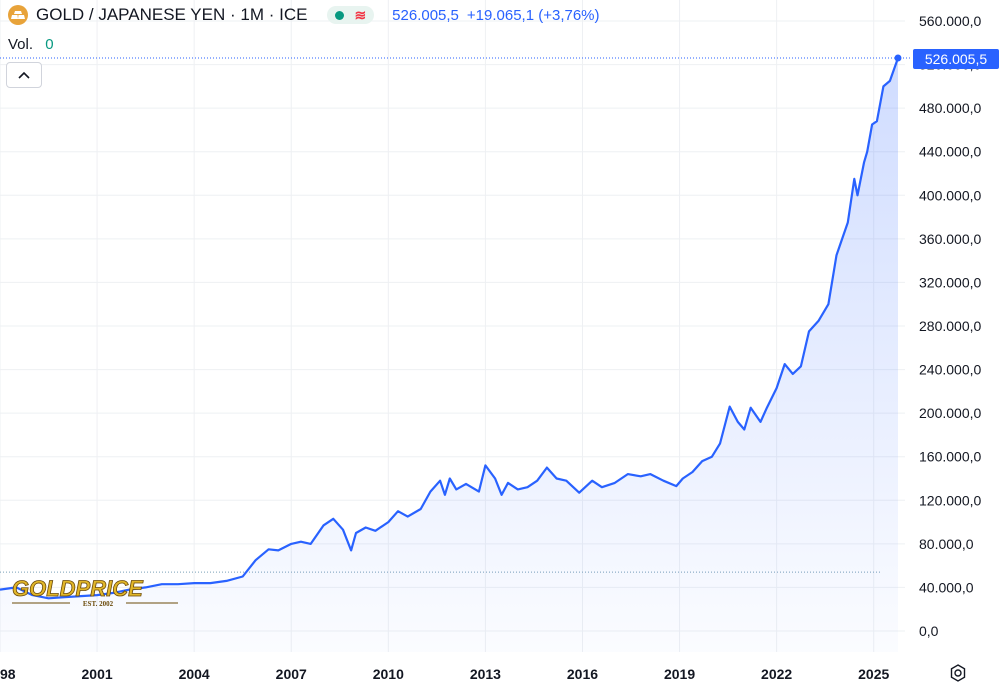 The width and height of the screenshot is (1006, 688). What do you see at coordinates (98, 604) in the screenshot?
I see `svg-text: EST. 2002` at bounding box center [98, 604].